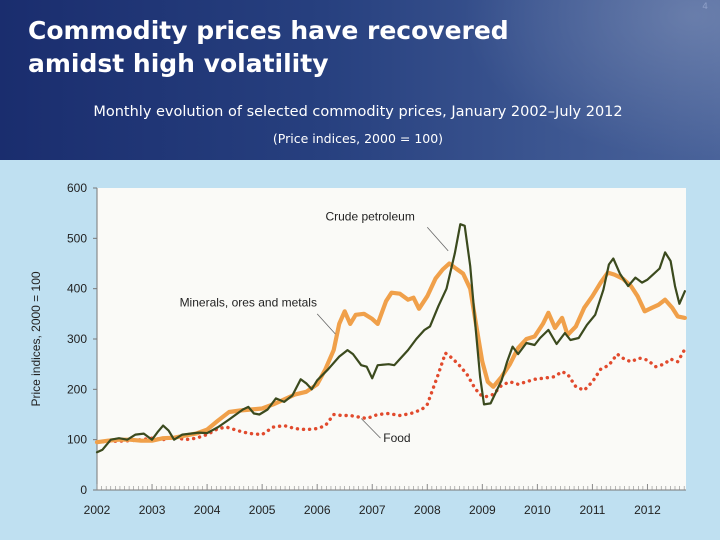  I want to click on x-tick-label: 2010, so click(537, 510).